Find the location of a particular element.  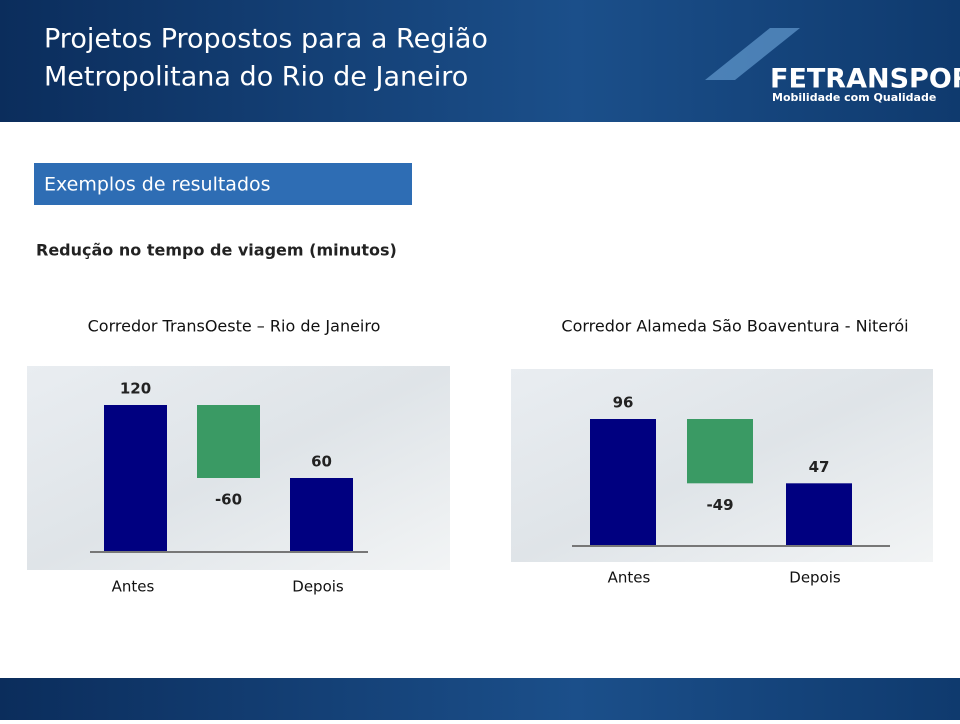

value-label: -49 is located at coordinates (719, 505).